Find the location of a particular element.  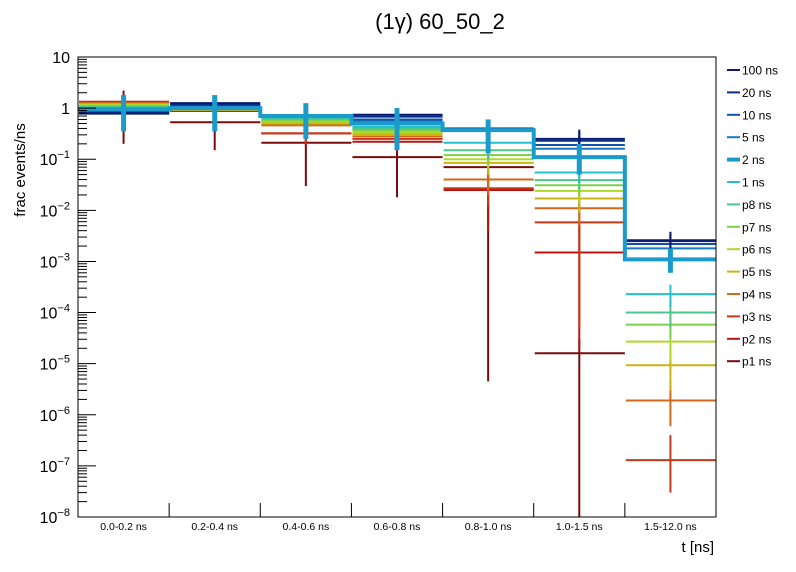

legend-label: 1 ns is located at coordinates (753, 183).